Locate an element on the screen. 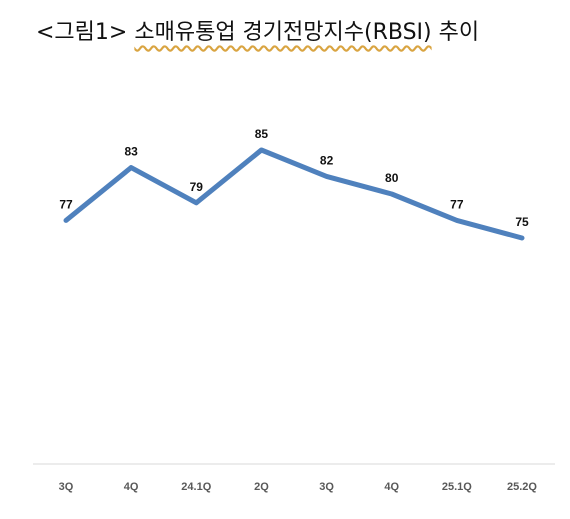 The image size is (570, 519). chart-title: <그림1> 소매유통업 경기전망지수(RBSI) 추이 is located at coordinates (257, 30).